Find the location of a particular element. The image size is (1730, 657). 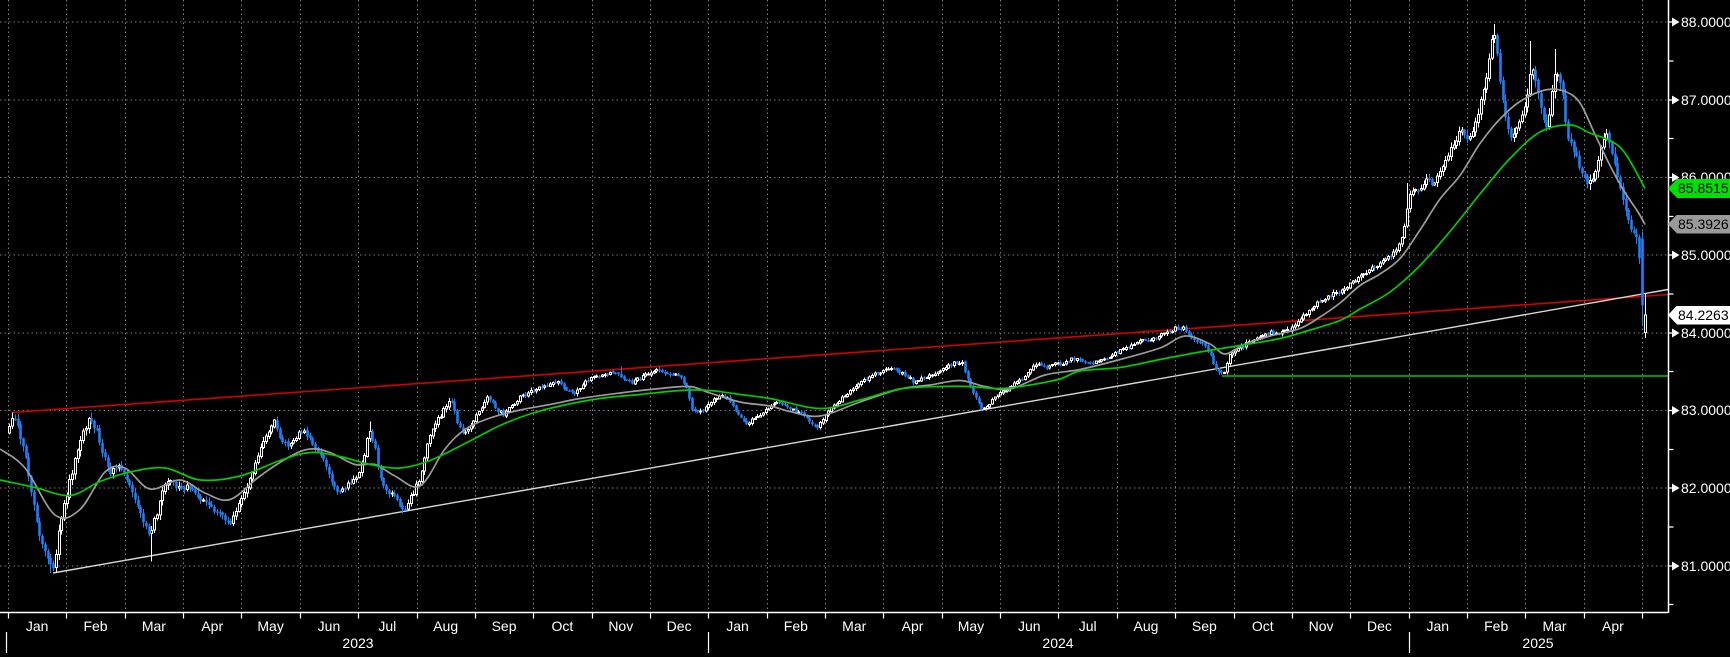

ma-slow-price-tag: 85.8515 is located at coordinates (1699, 188).